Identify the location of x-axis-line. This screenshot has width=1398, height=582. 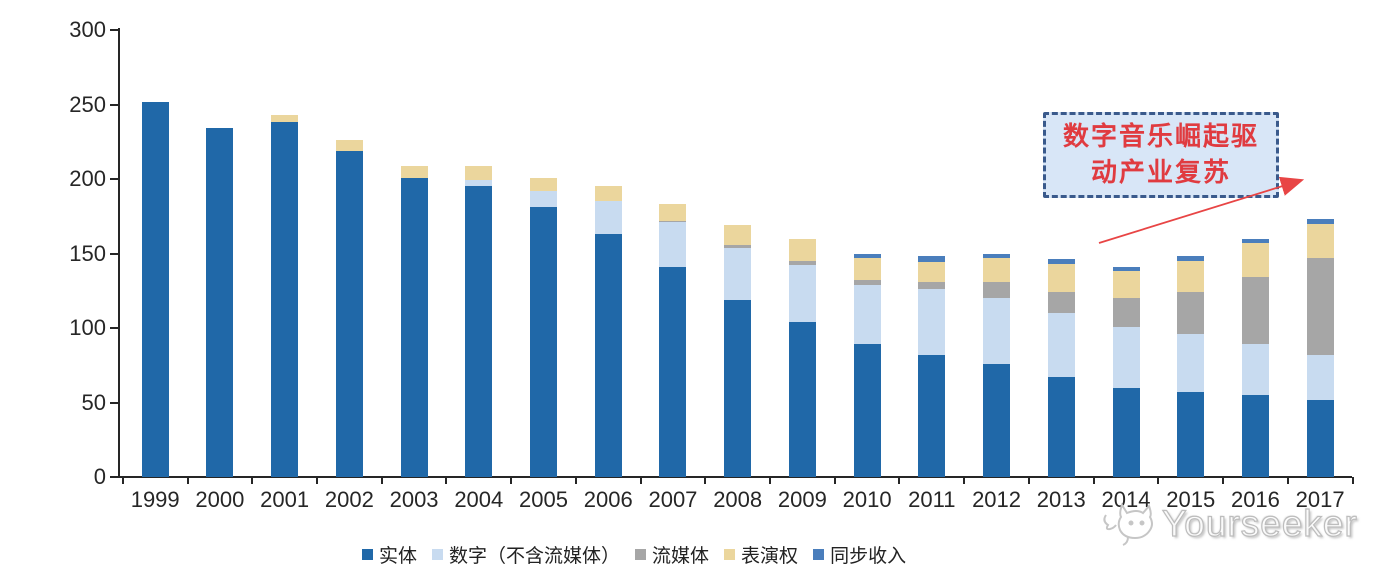
(735, 477).